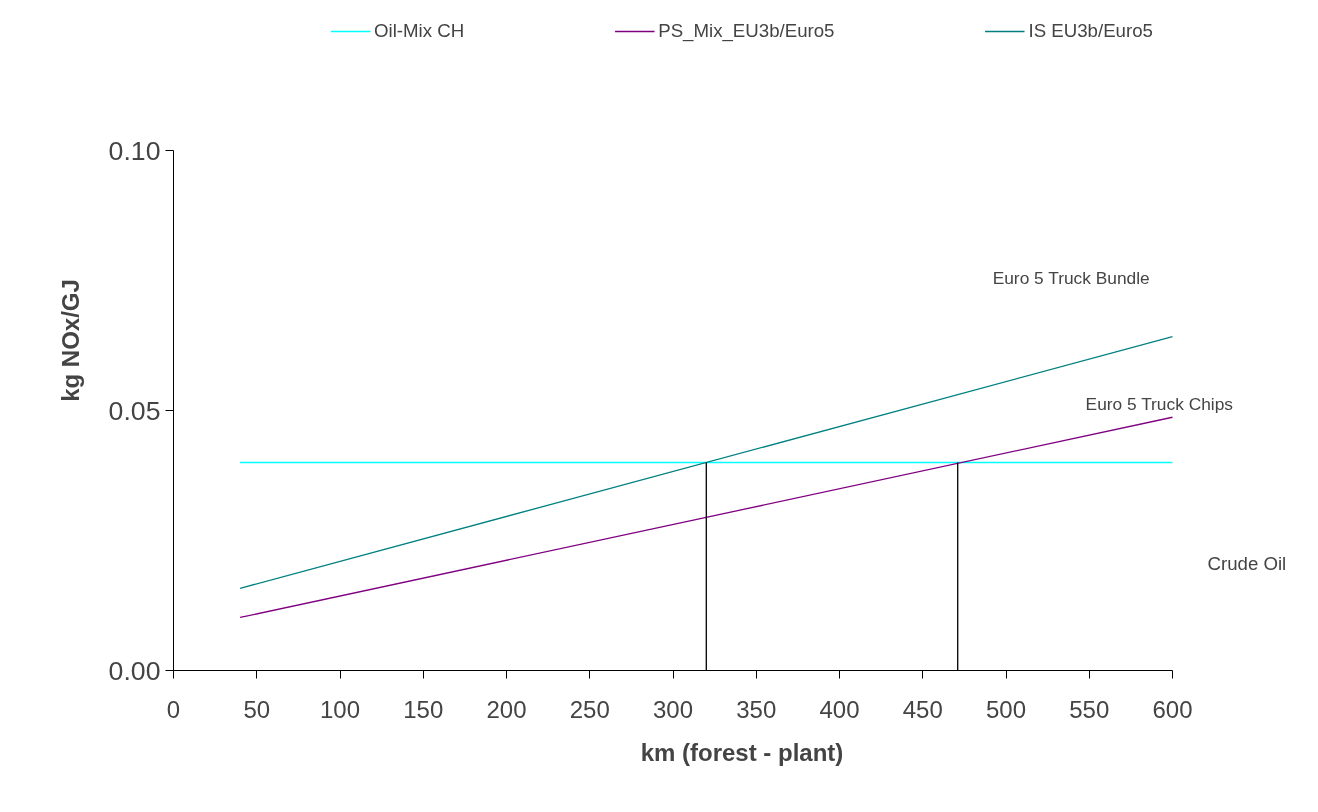 The height and width of the screenshot is (812, 1318). Describe the element at coordinates (1247, 564) in the screenshot. I see `text: Crude Oil` at that location.